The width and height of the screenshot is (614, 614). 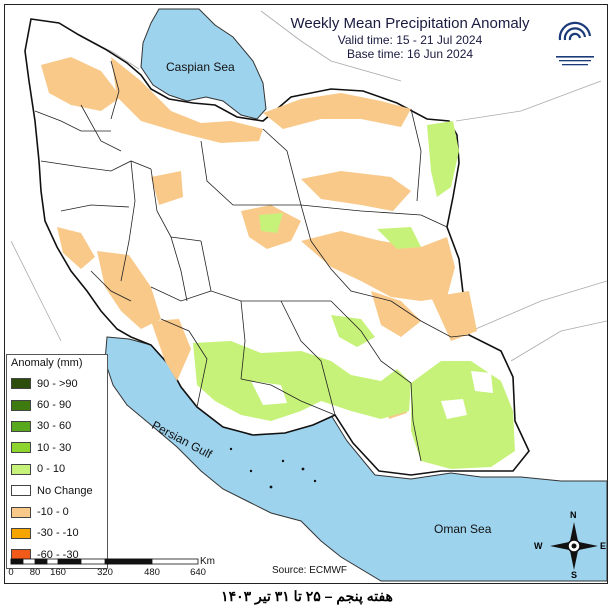 What do you see at coordinates (273, 468) in the screenshot?
I see `islands` at bounding box center [273, 468].